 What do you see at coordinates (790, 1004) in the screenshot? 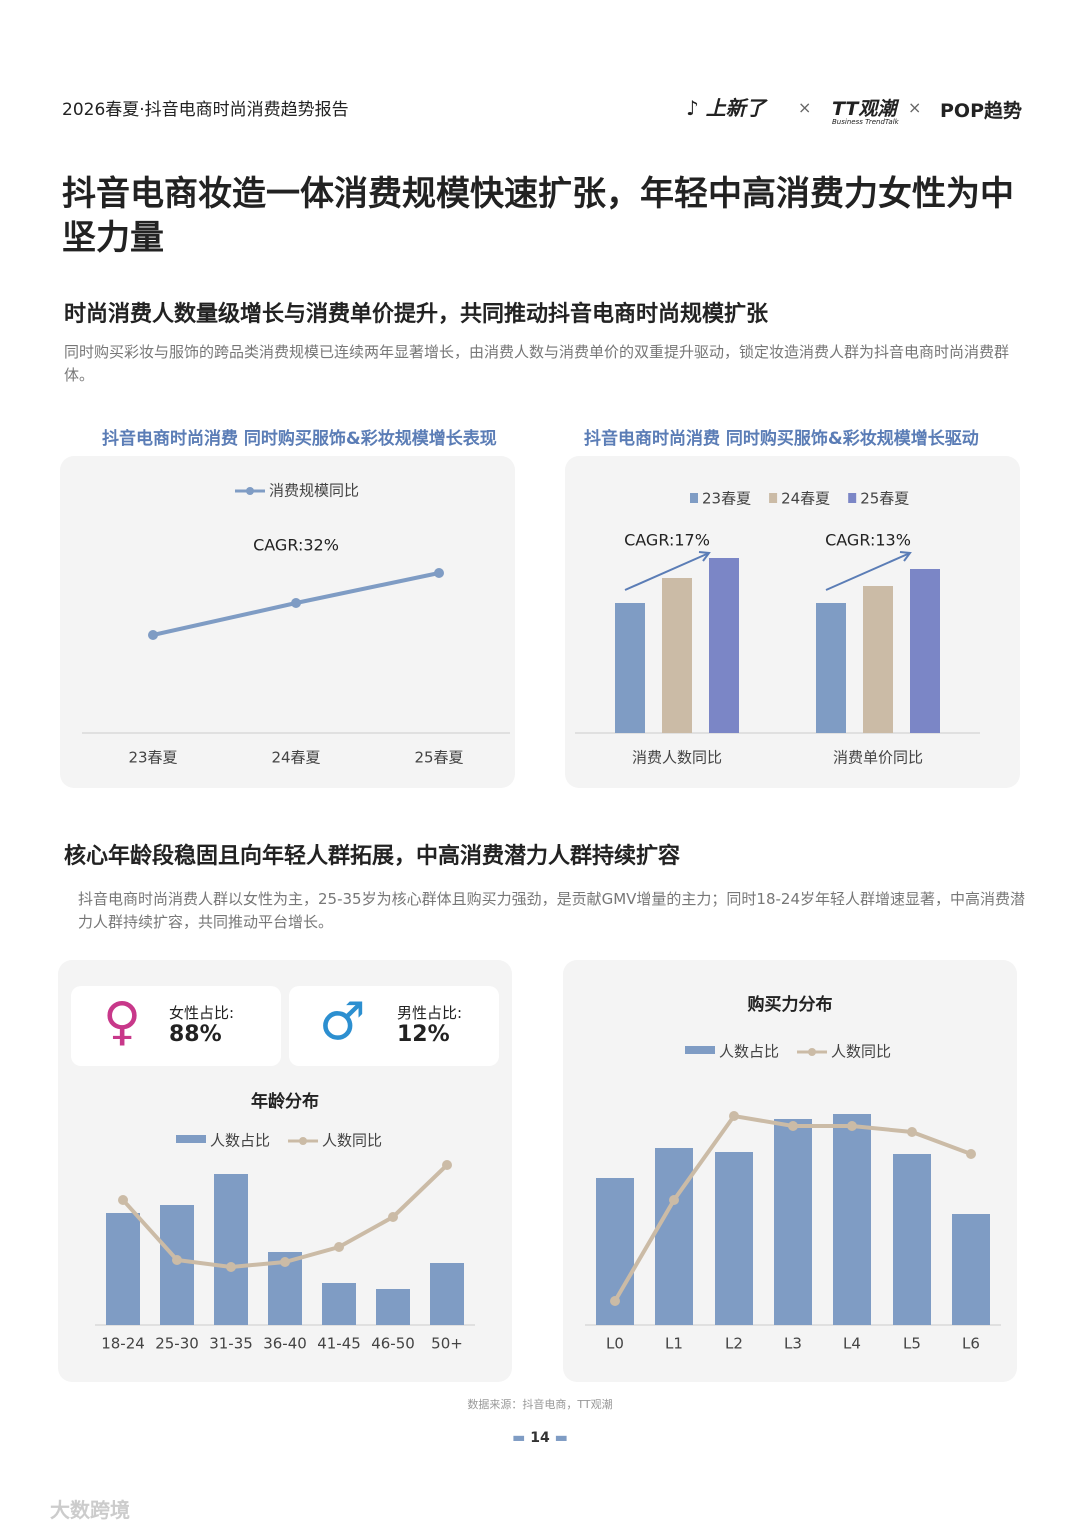
I see `chart-title: 购买力分布` at bounding box center [790, 1004].